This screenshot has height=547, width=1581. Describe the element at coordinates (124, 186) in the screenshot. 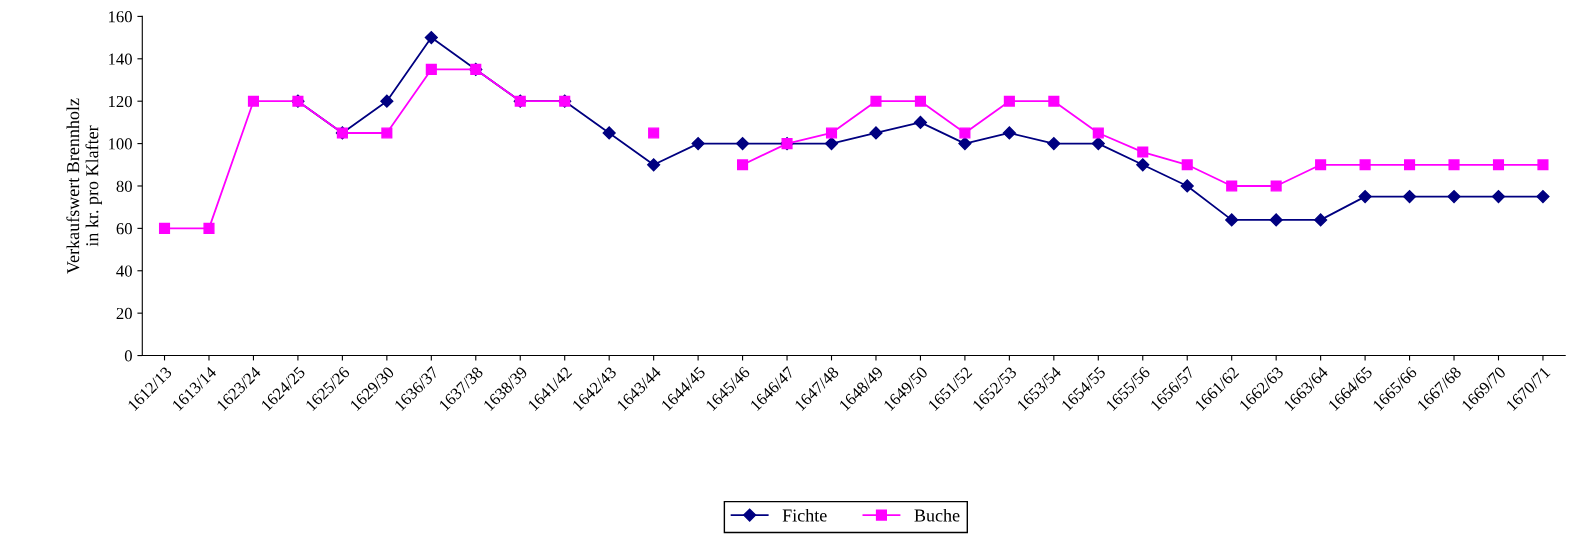

I see `y-tick-label: 80` at that location.